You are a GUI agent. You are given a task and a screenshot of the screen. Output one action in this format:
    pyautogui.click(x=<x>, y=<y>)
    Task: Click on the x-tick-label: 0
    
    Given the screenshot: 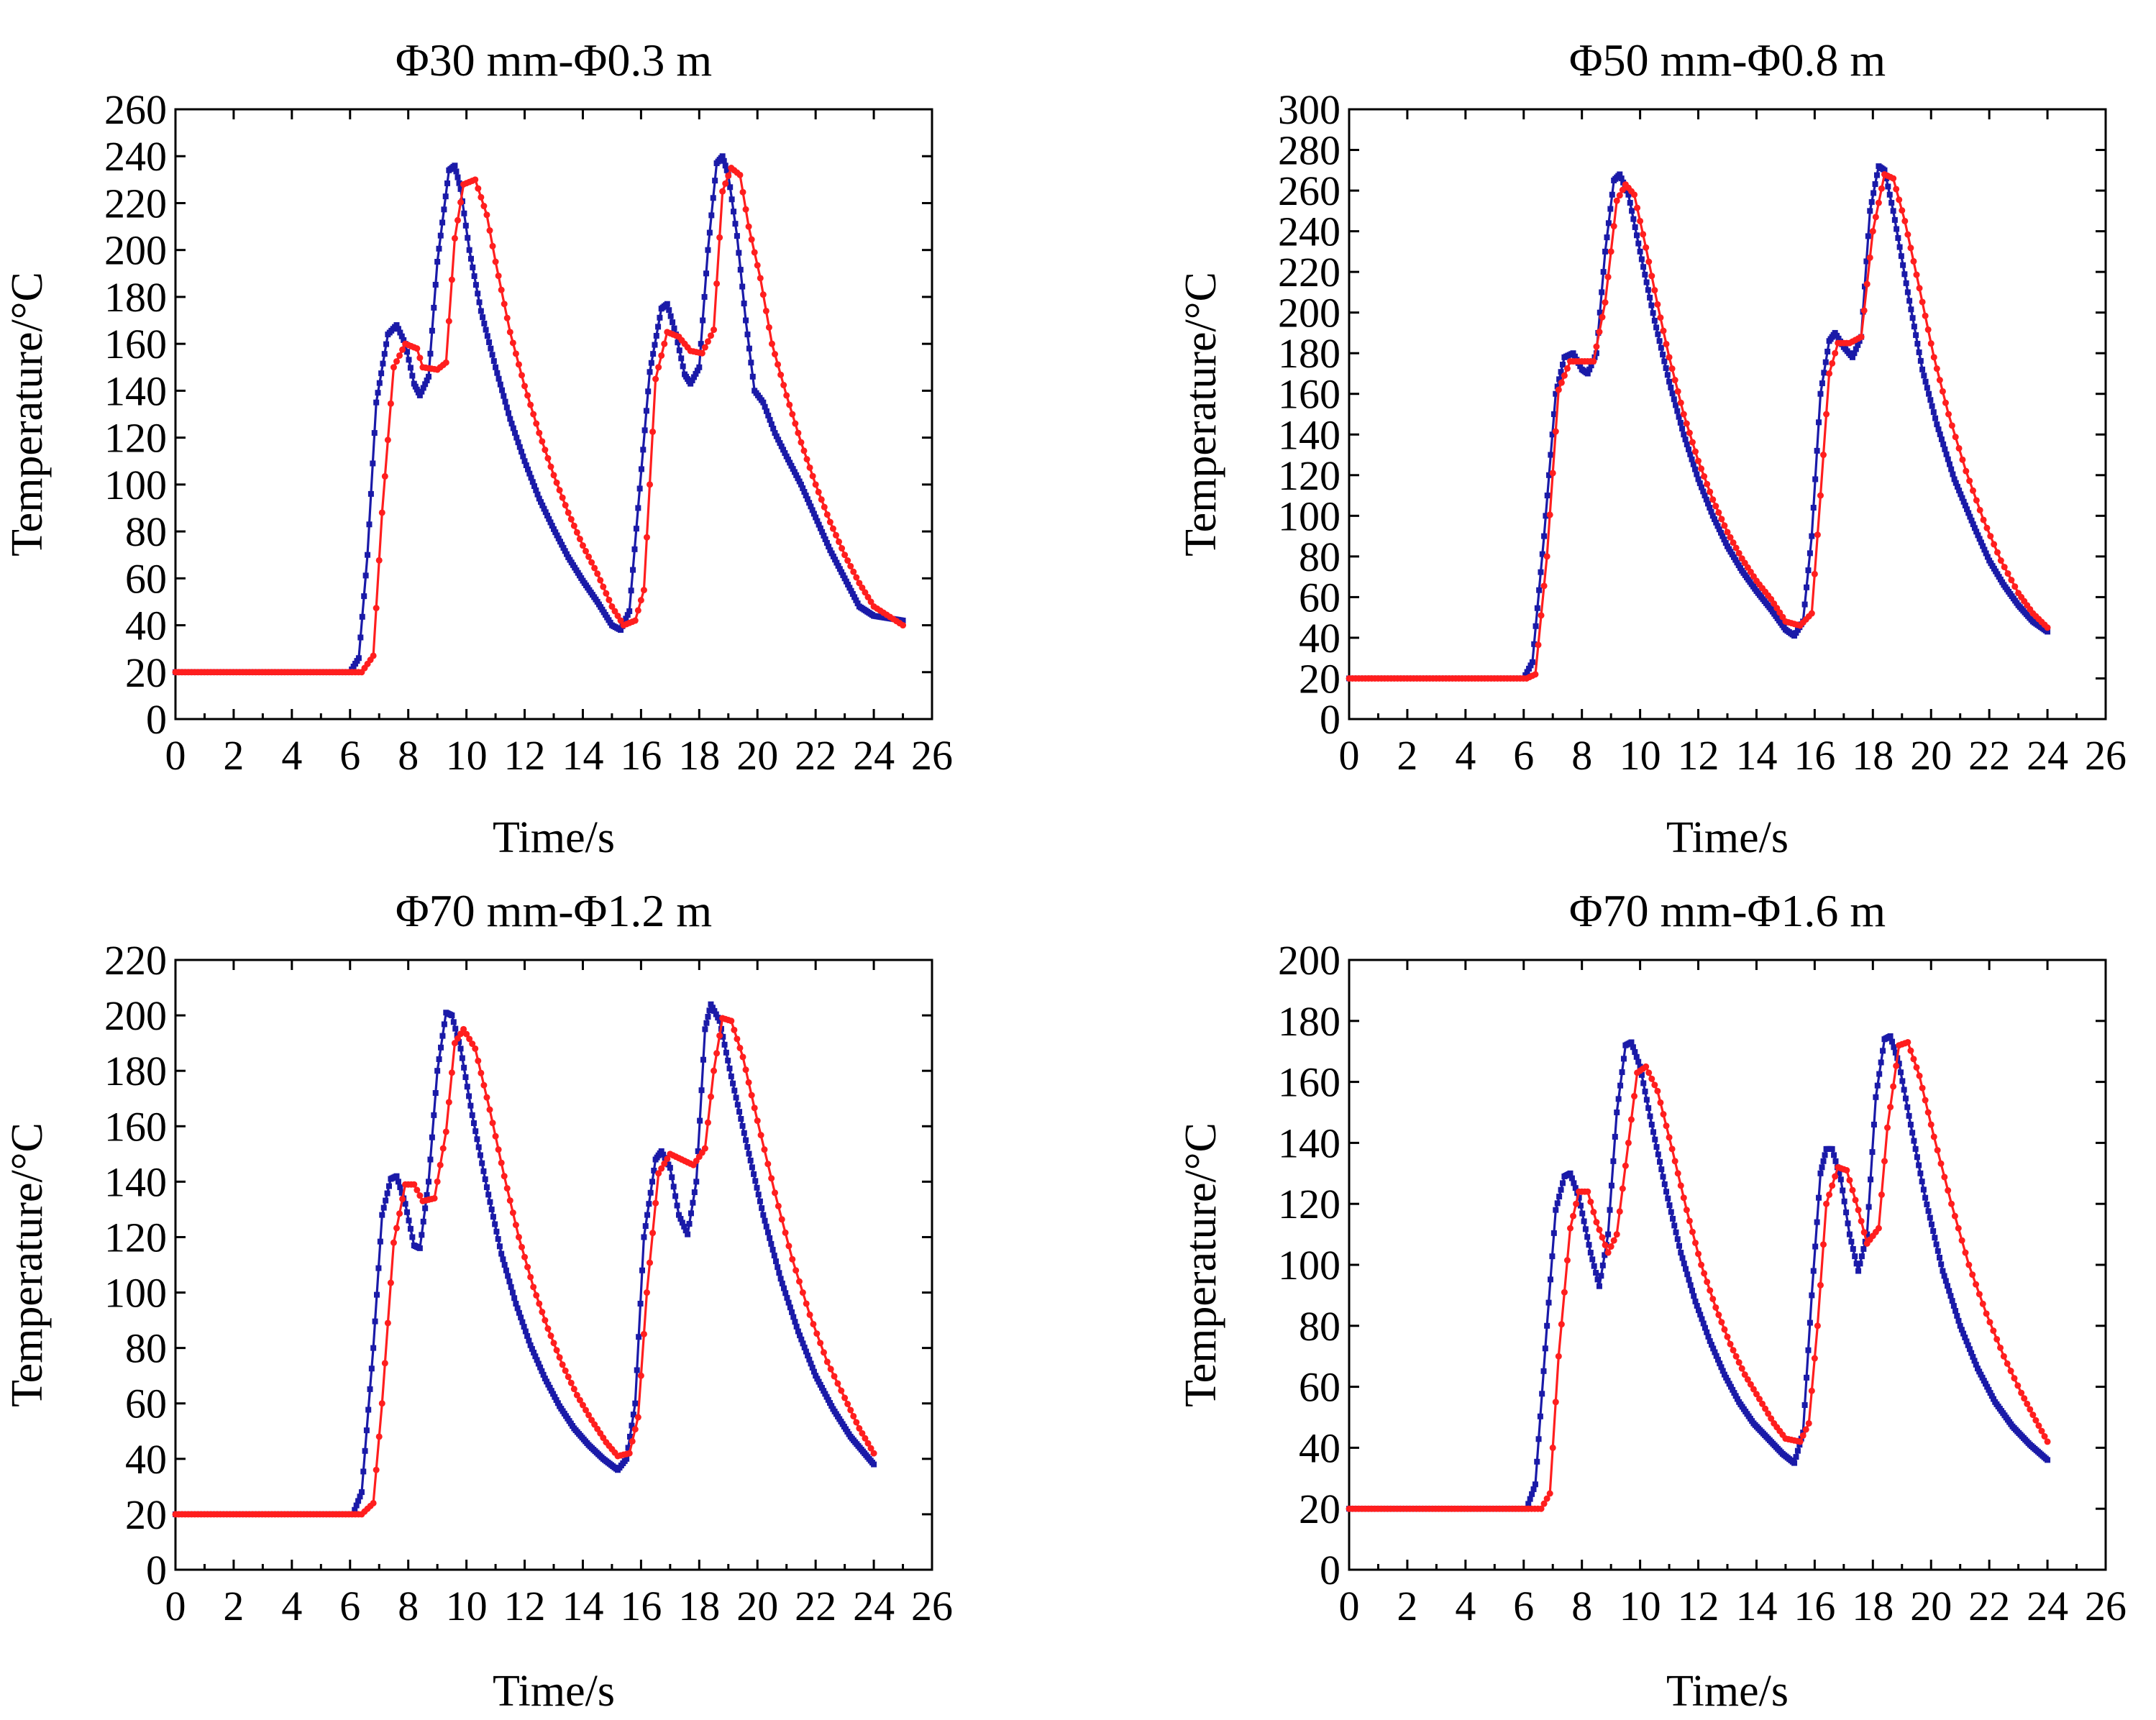 What is the action you would take?
    pyautogui.click(x=175, y=1606)
    